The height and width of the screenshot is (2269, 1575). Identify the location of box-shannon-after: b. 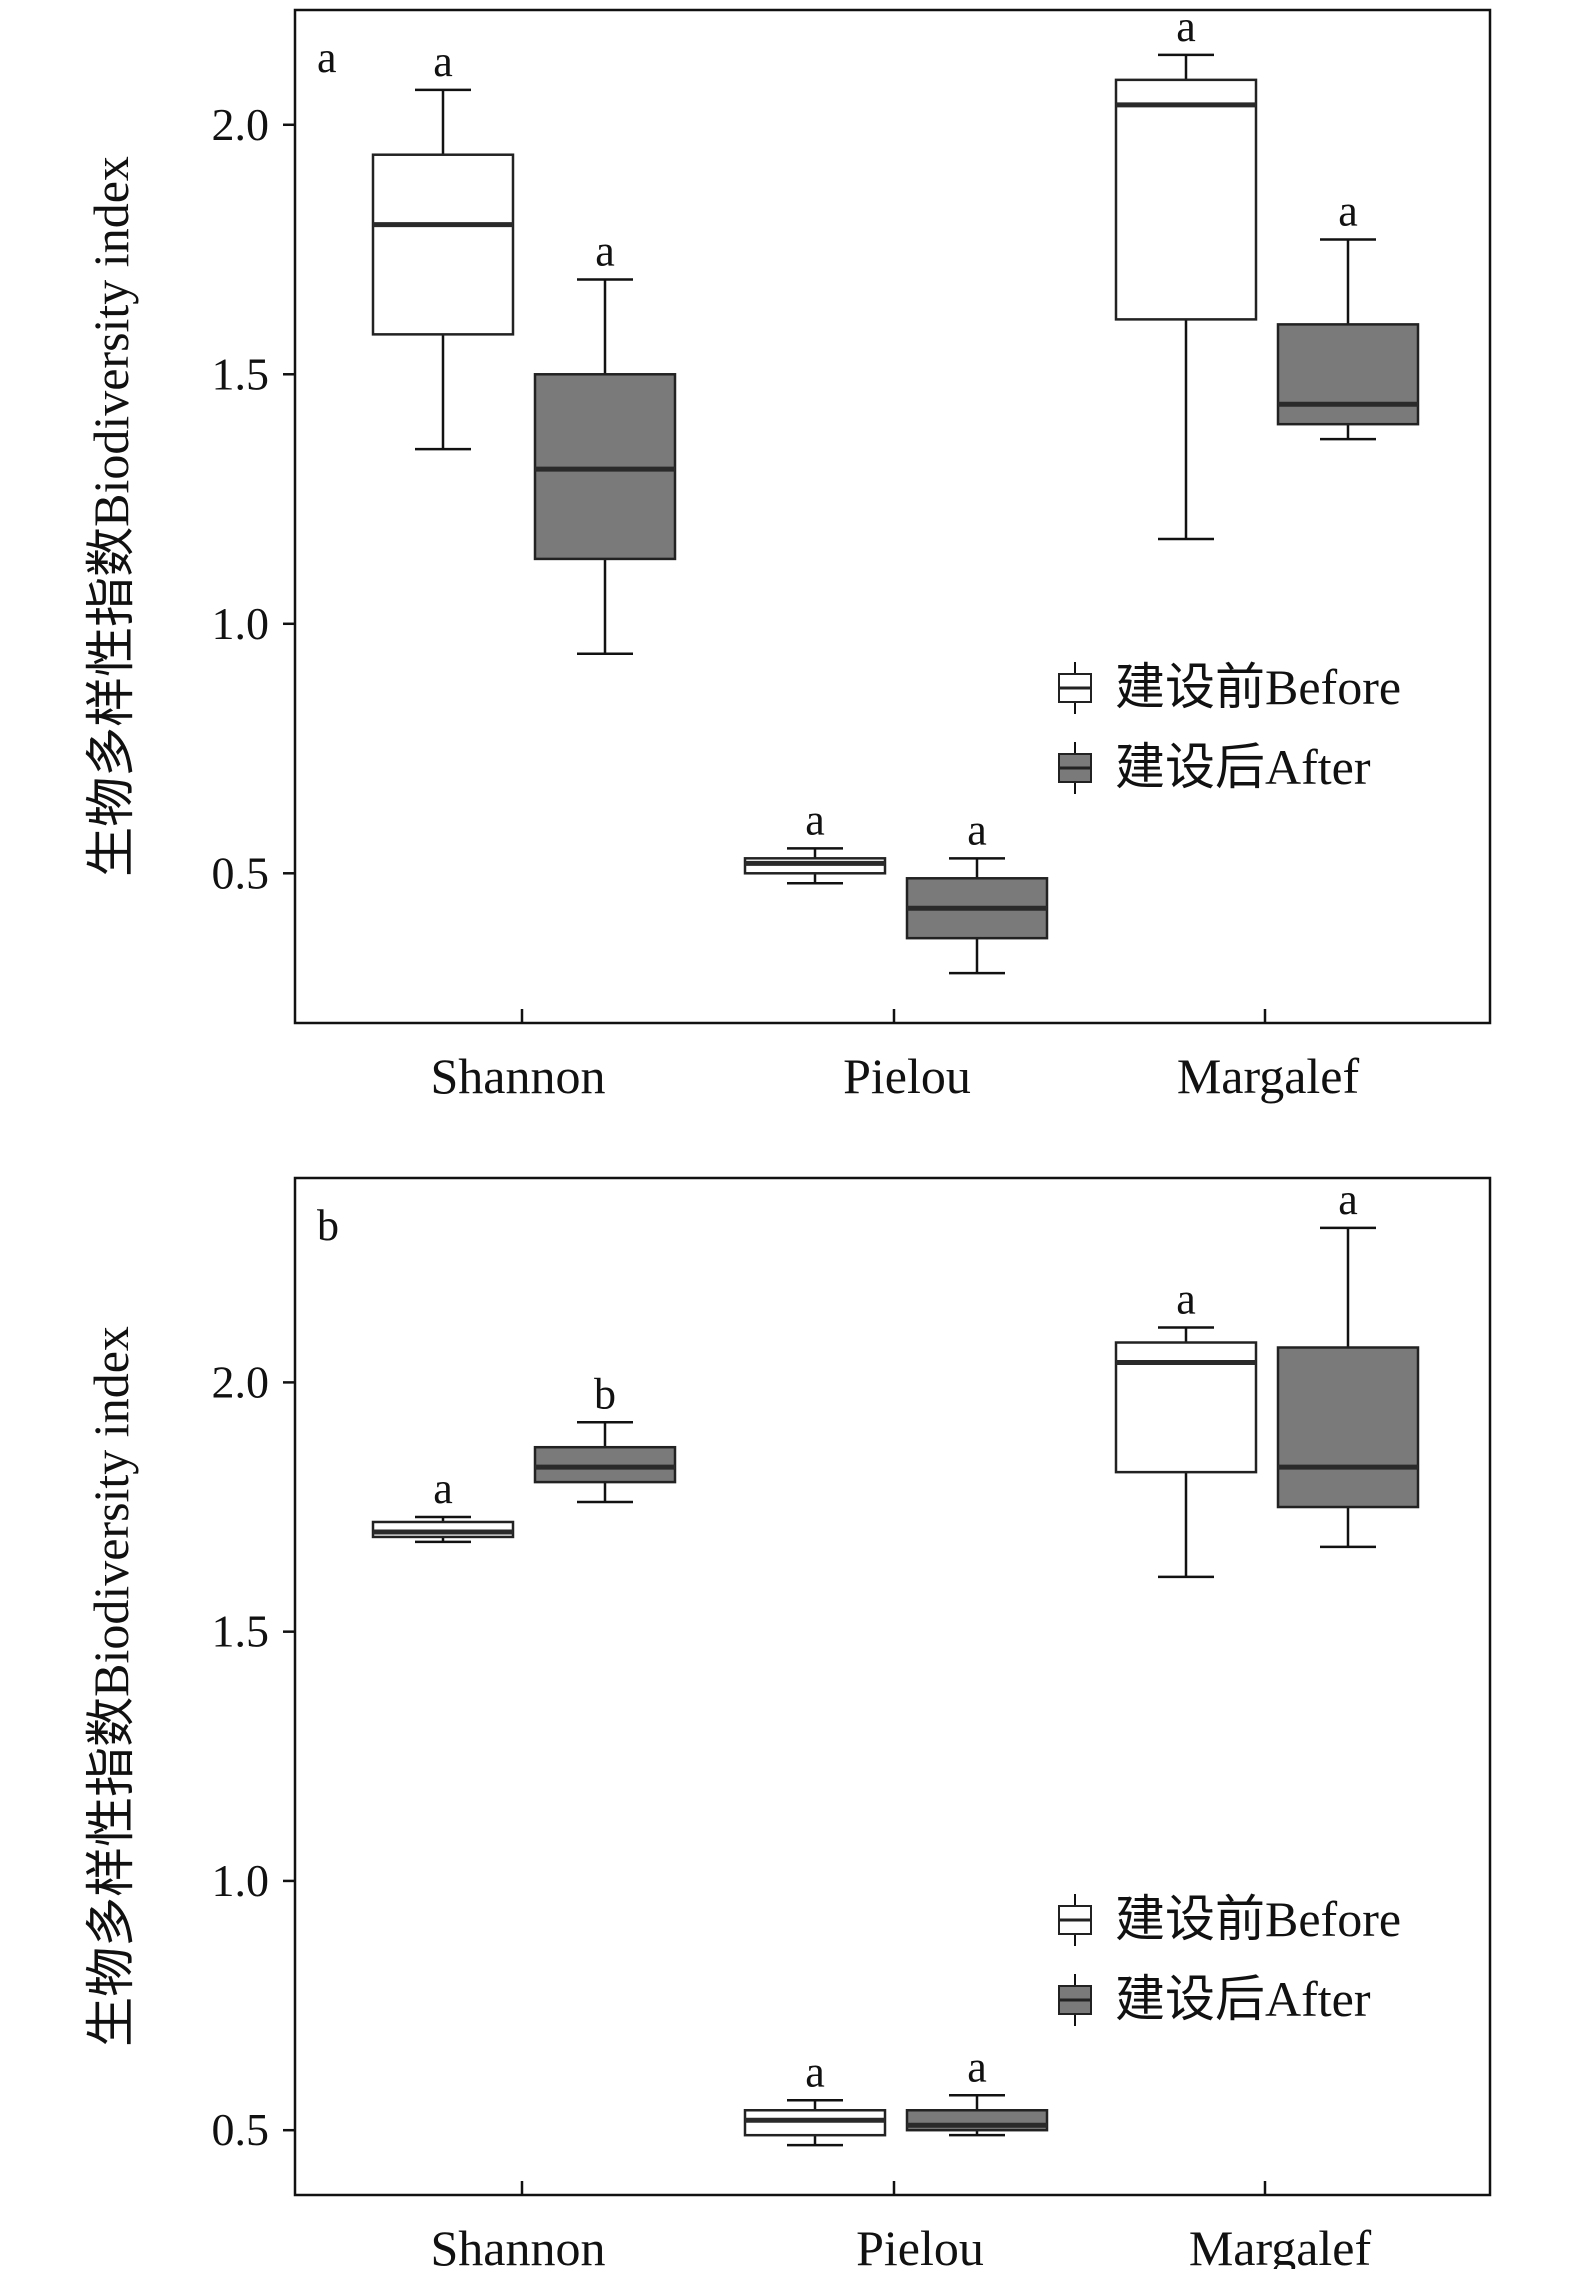
(605, 1436).